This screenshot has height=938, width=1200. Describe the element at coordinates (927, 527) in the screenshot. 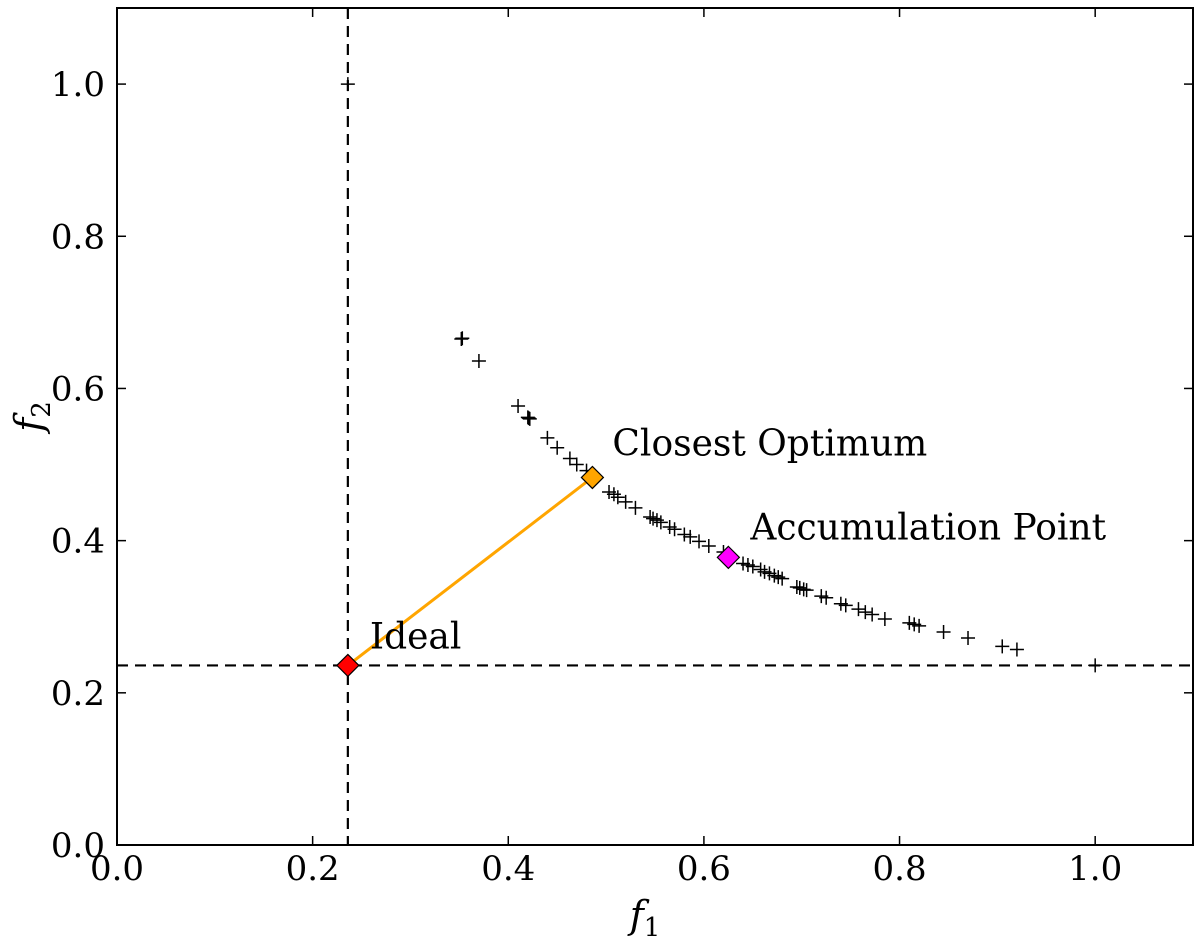

I see `accumulation-point-annotation: Accumulation Point` at that location.